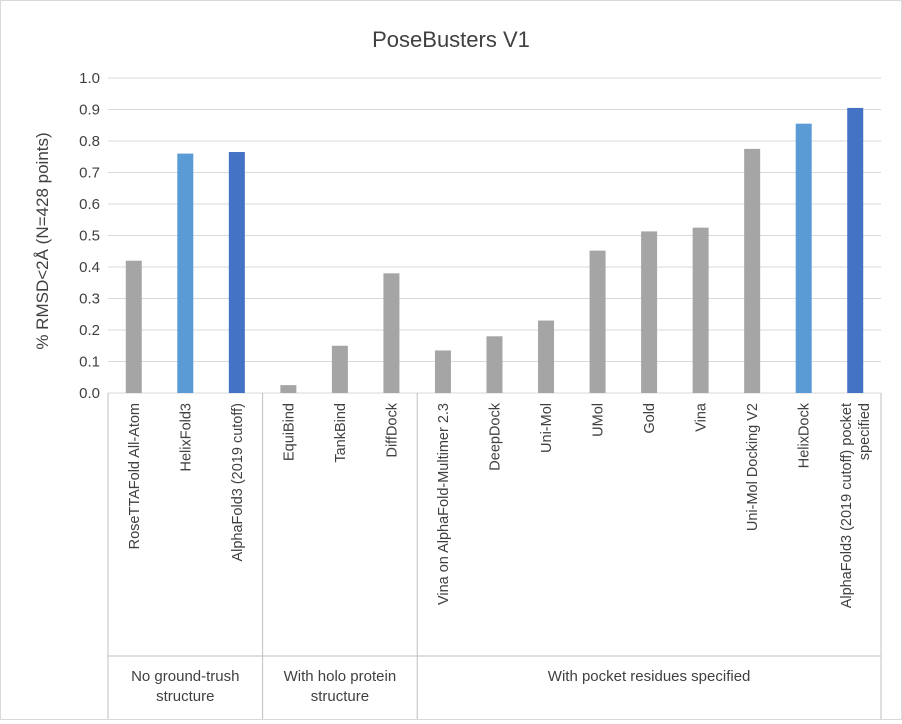 The width and height of the screenshot is (902, 724). I want to click on y-tick-label: 0.3, so click(89, 299).